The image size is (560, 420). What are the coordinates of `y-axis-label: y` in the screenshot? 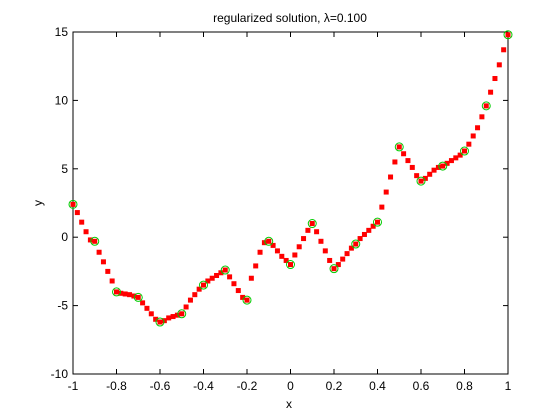 It's located at (38, 203).